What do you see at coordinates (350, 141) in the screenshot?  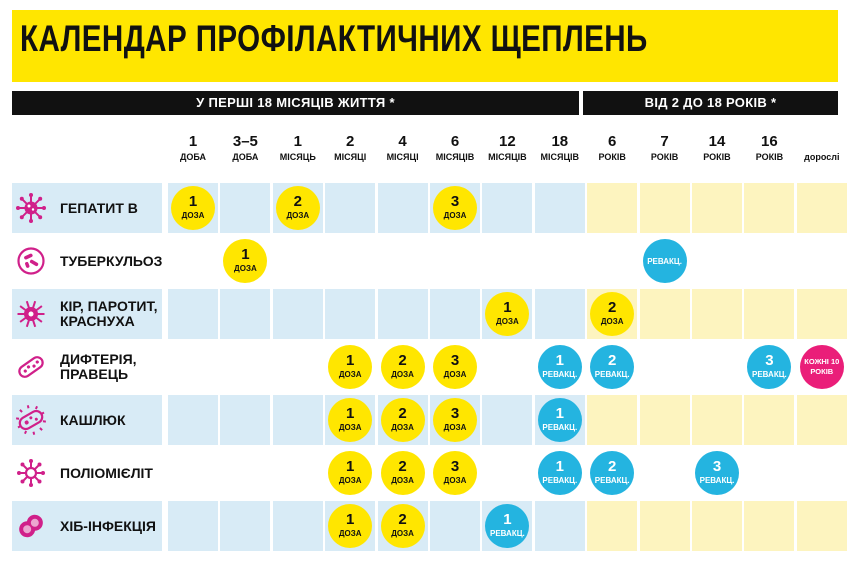 I see `column-header-value: 2` at bounding box center [350, 141].